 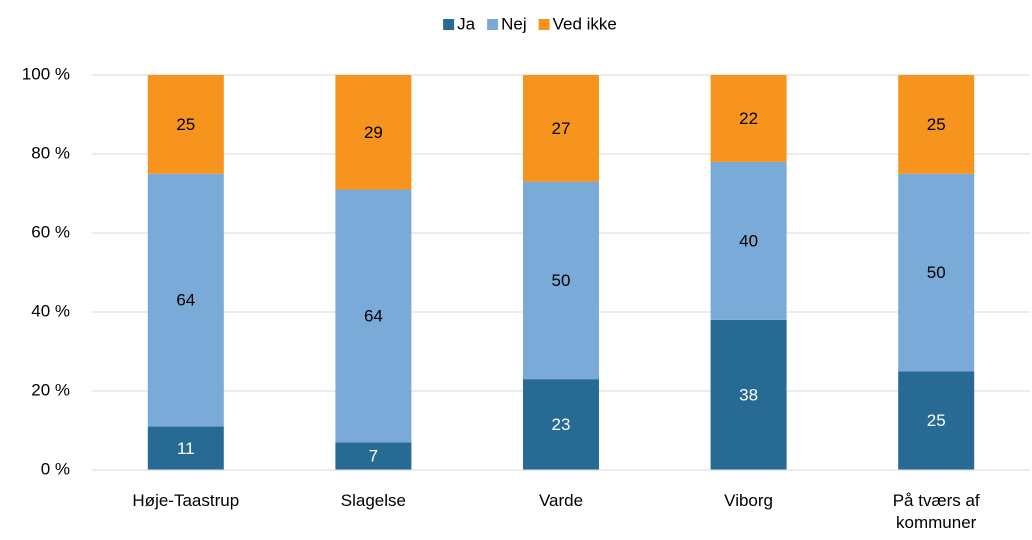 I want to click on y-tick-label: 0 %, so click(x=55, y=468).